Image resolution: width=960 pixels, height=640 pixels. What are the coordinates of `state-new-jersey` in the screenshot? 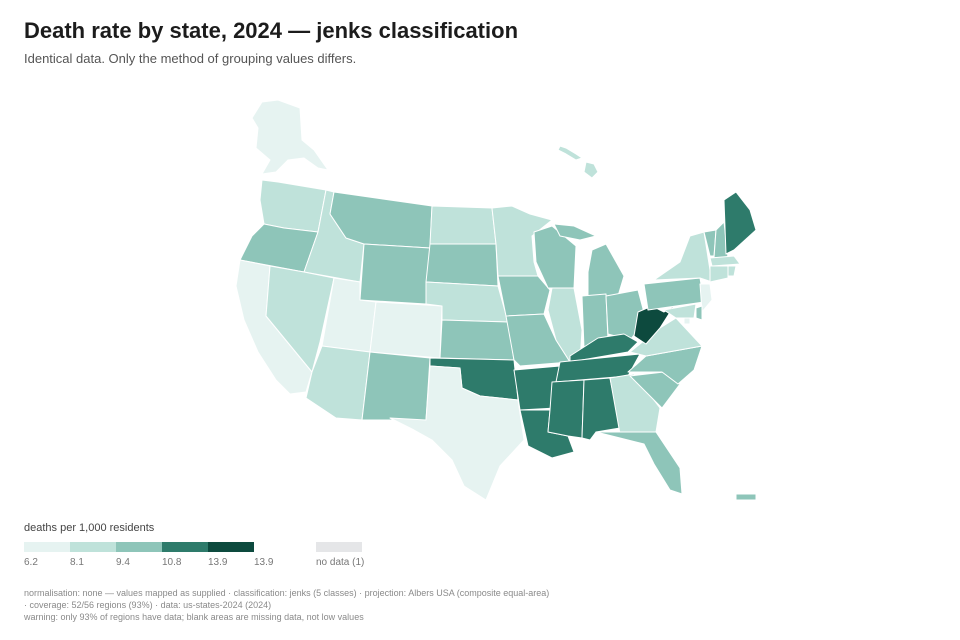 It's located at (706, 298).